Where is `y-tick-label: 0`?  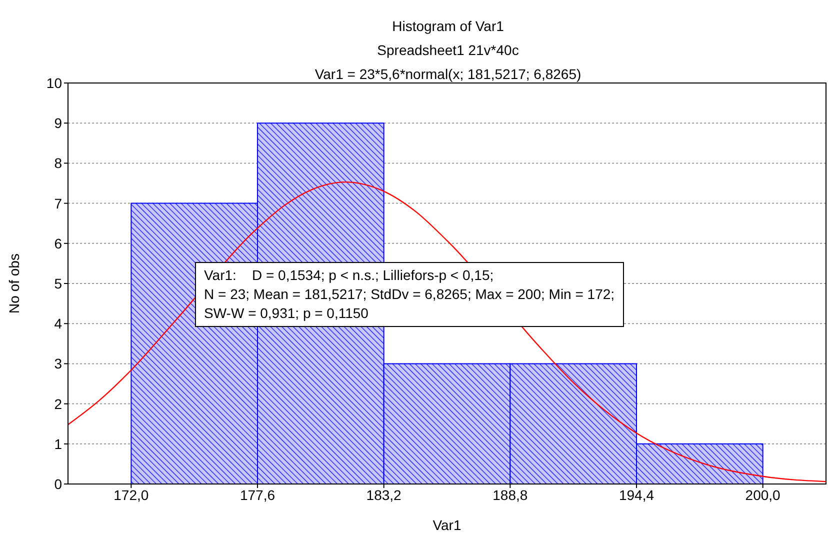
y-tick-label: 0 is located at coordinates (58, 484).